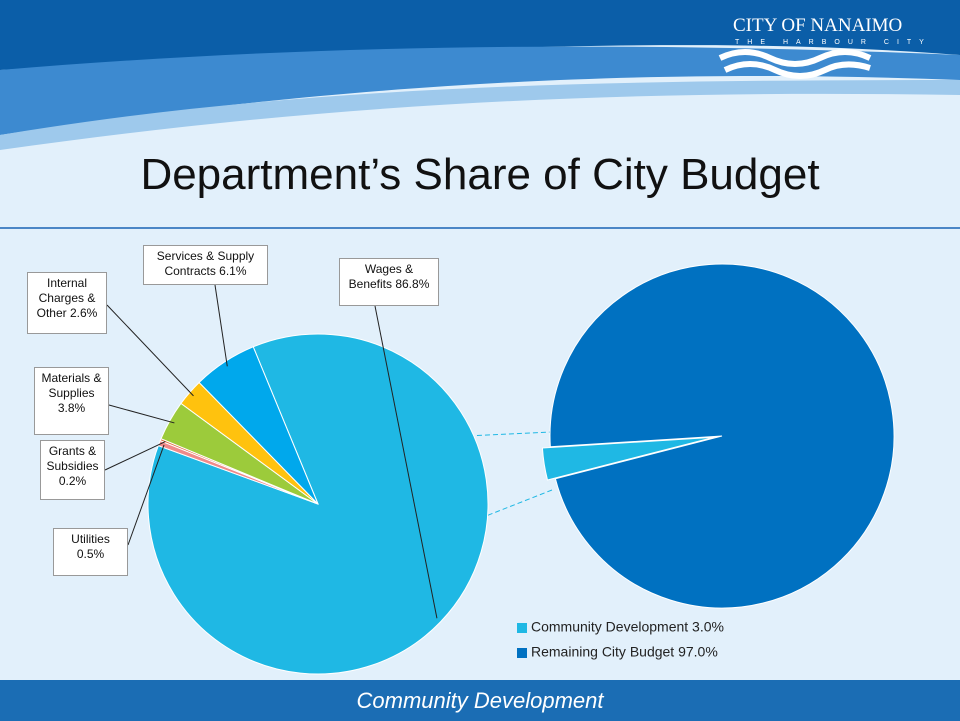 The width and height of the screenshot is (960, 721). What do you see at coordinates (205, 265) in the screenshot?
I see `data-label: Services & Supply Contracts 6.1%` at bounding box center [205, 265].